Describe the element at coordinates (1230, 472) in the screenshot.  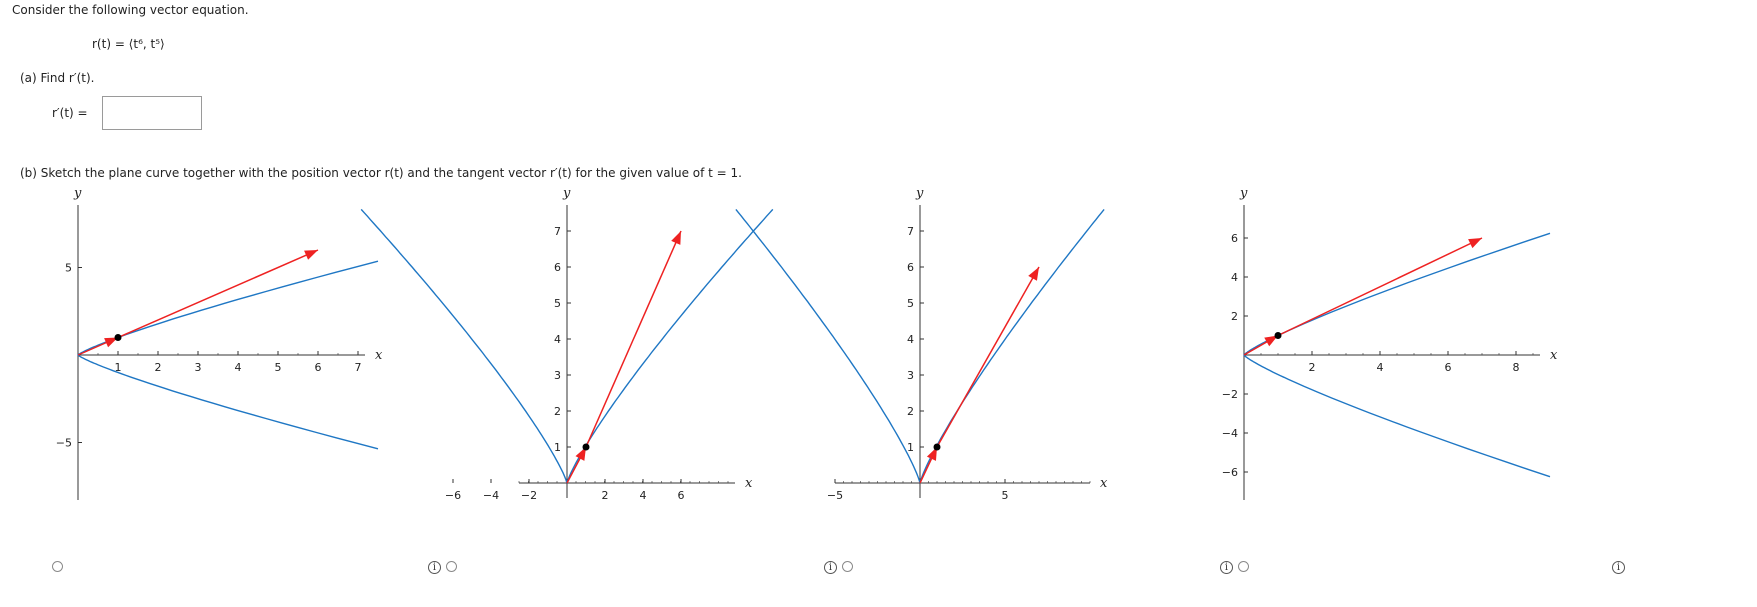
I see `y-tick-label: −6` at that location.